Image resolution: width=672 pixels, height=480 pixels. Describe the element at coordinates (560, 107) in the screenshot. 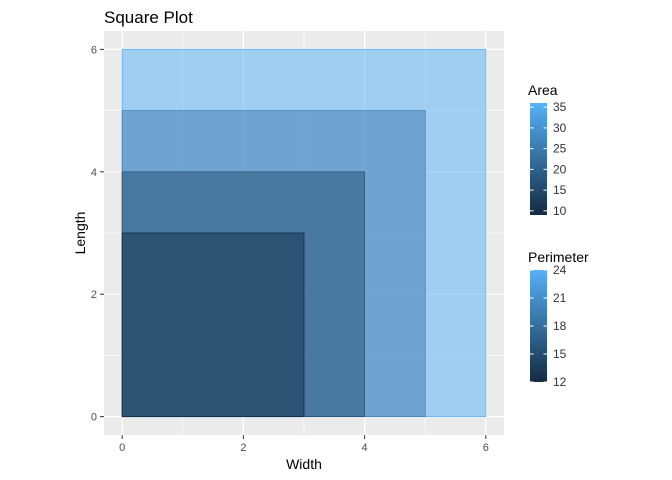

I see `legend-tick-label: 35` at that location.